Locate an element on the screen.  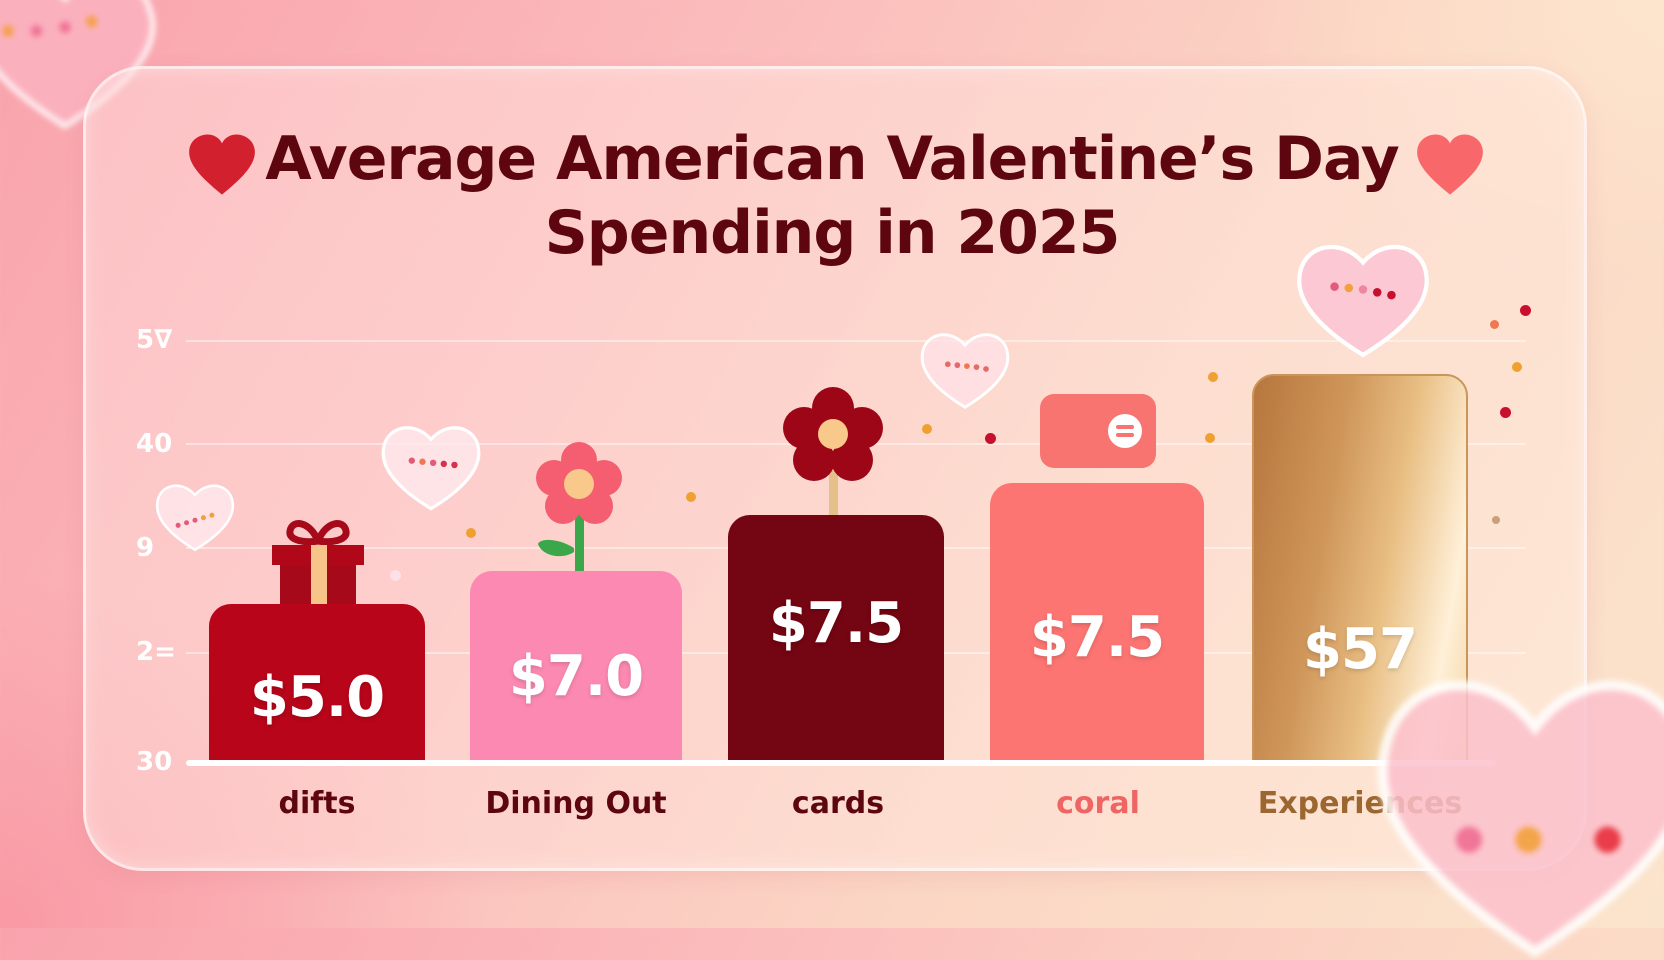
x-axis-label: difts is located at coordinates (317, 803).